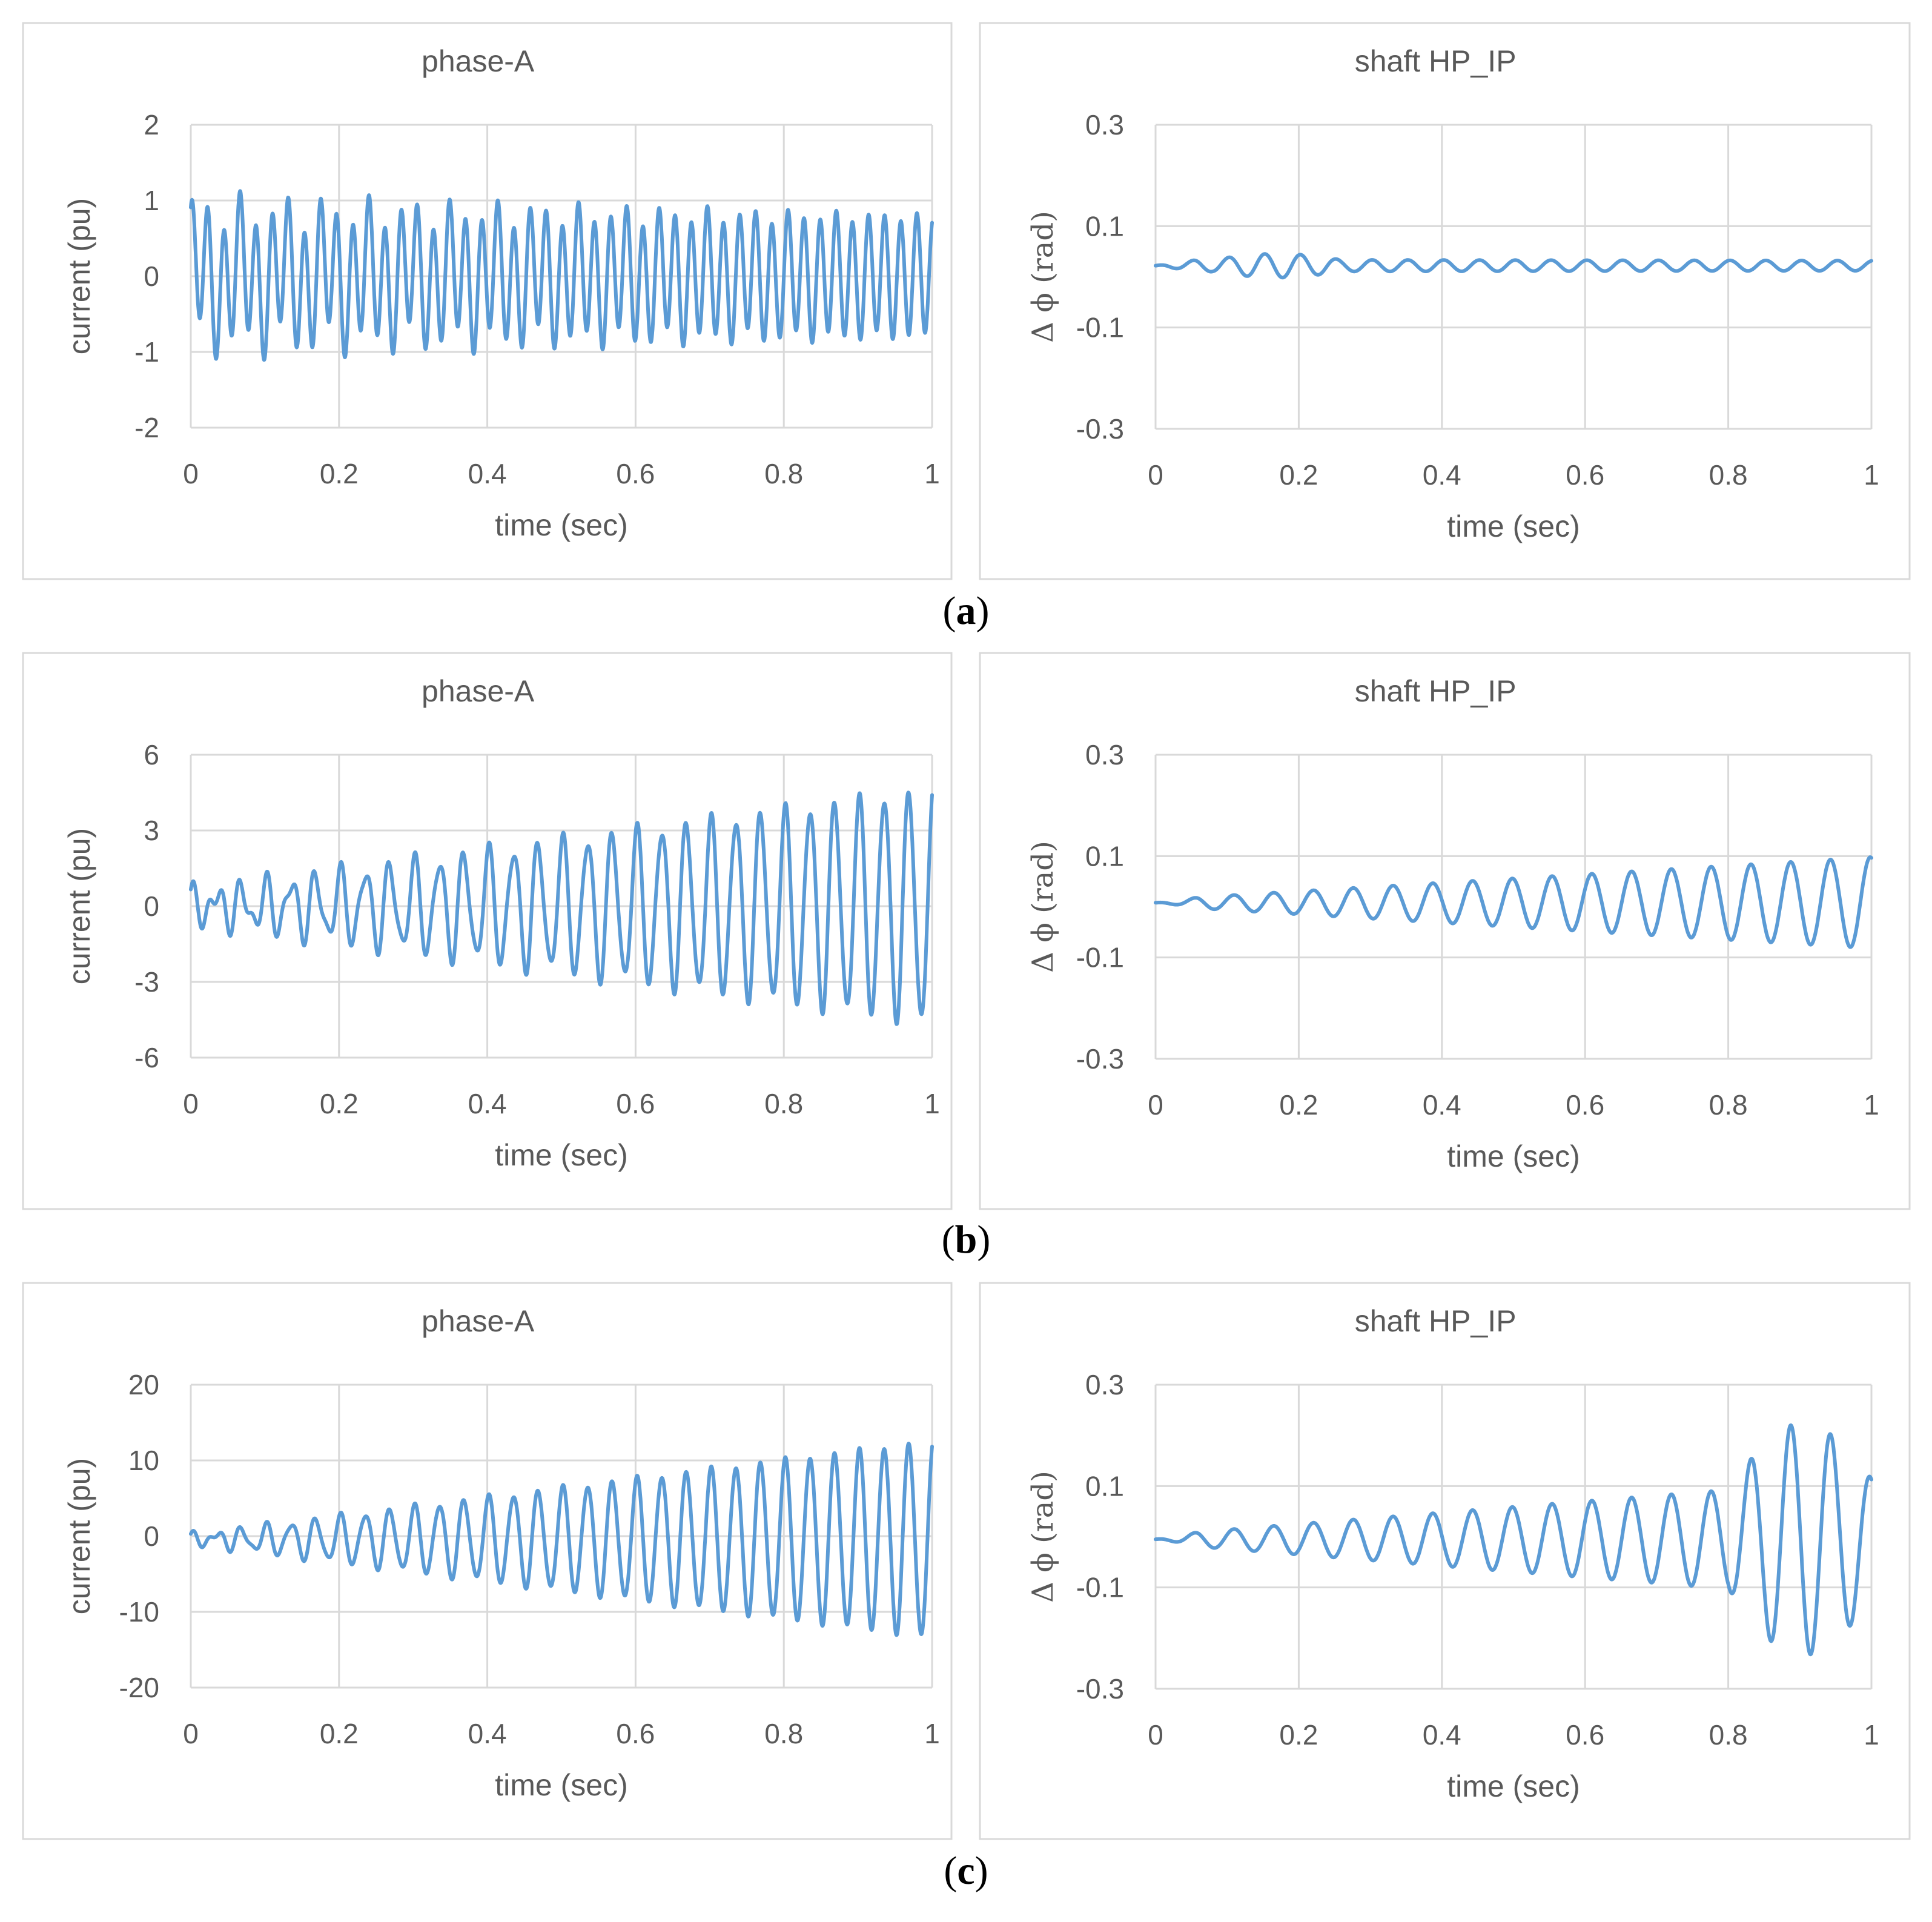 Image resolution: width=1932 pixels, height=1922 pixels. Describe the element at coordinates (147, 352) in the screenshot. I see `y-tick-label: -1` at that location.